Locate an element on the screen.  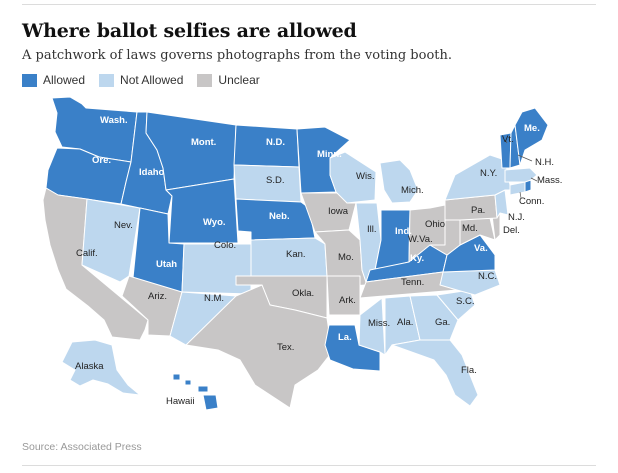
state-label-n-j: N.J. is located at coordinates (516, 217).